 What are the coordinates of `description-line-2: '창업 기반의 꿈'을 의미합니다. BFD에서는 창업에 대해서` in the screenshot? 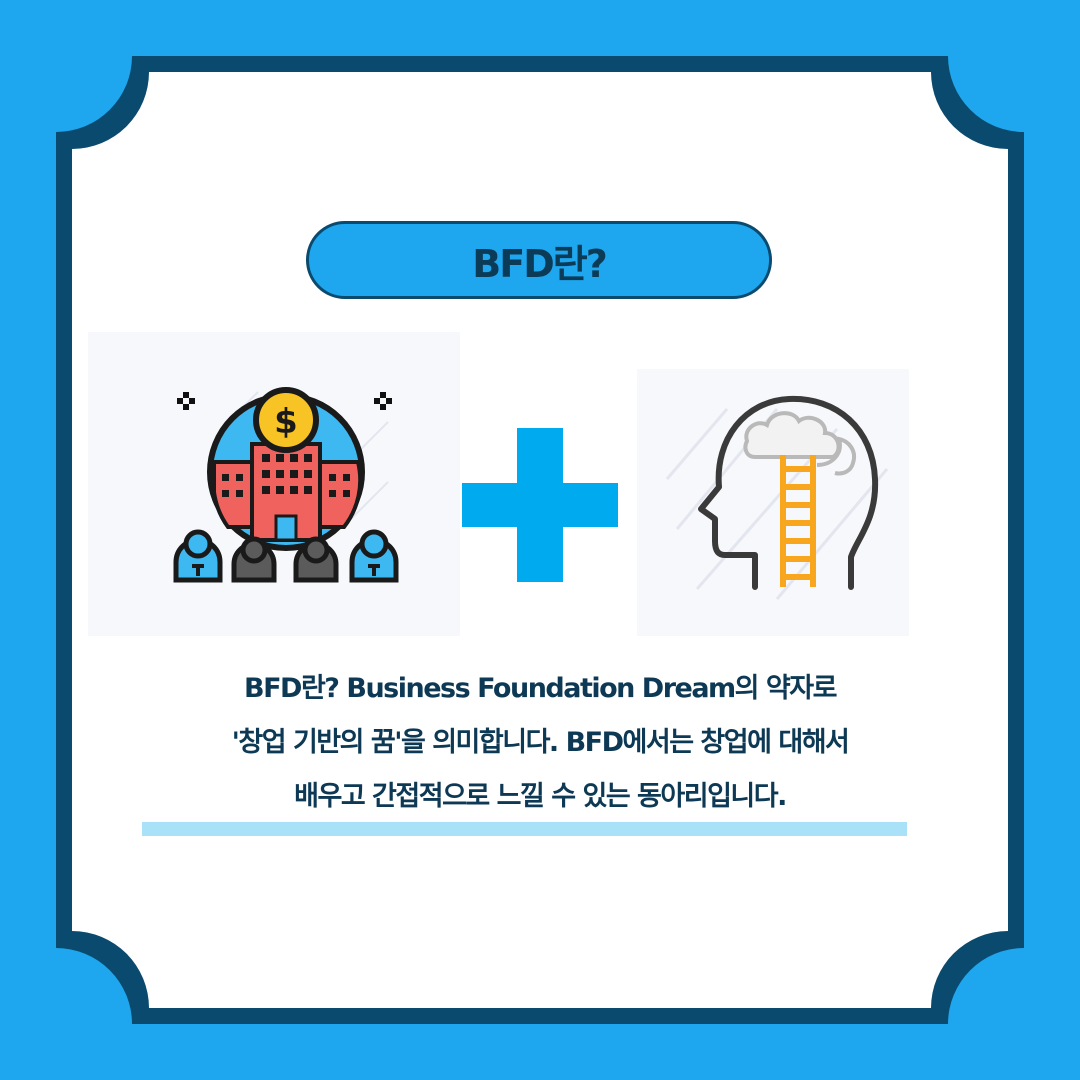 It's located at (540, 742).